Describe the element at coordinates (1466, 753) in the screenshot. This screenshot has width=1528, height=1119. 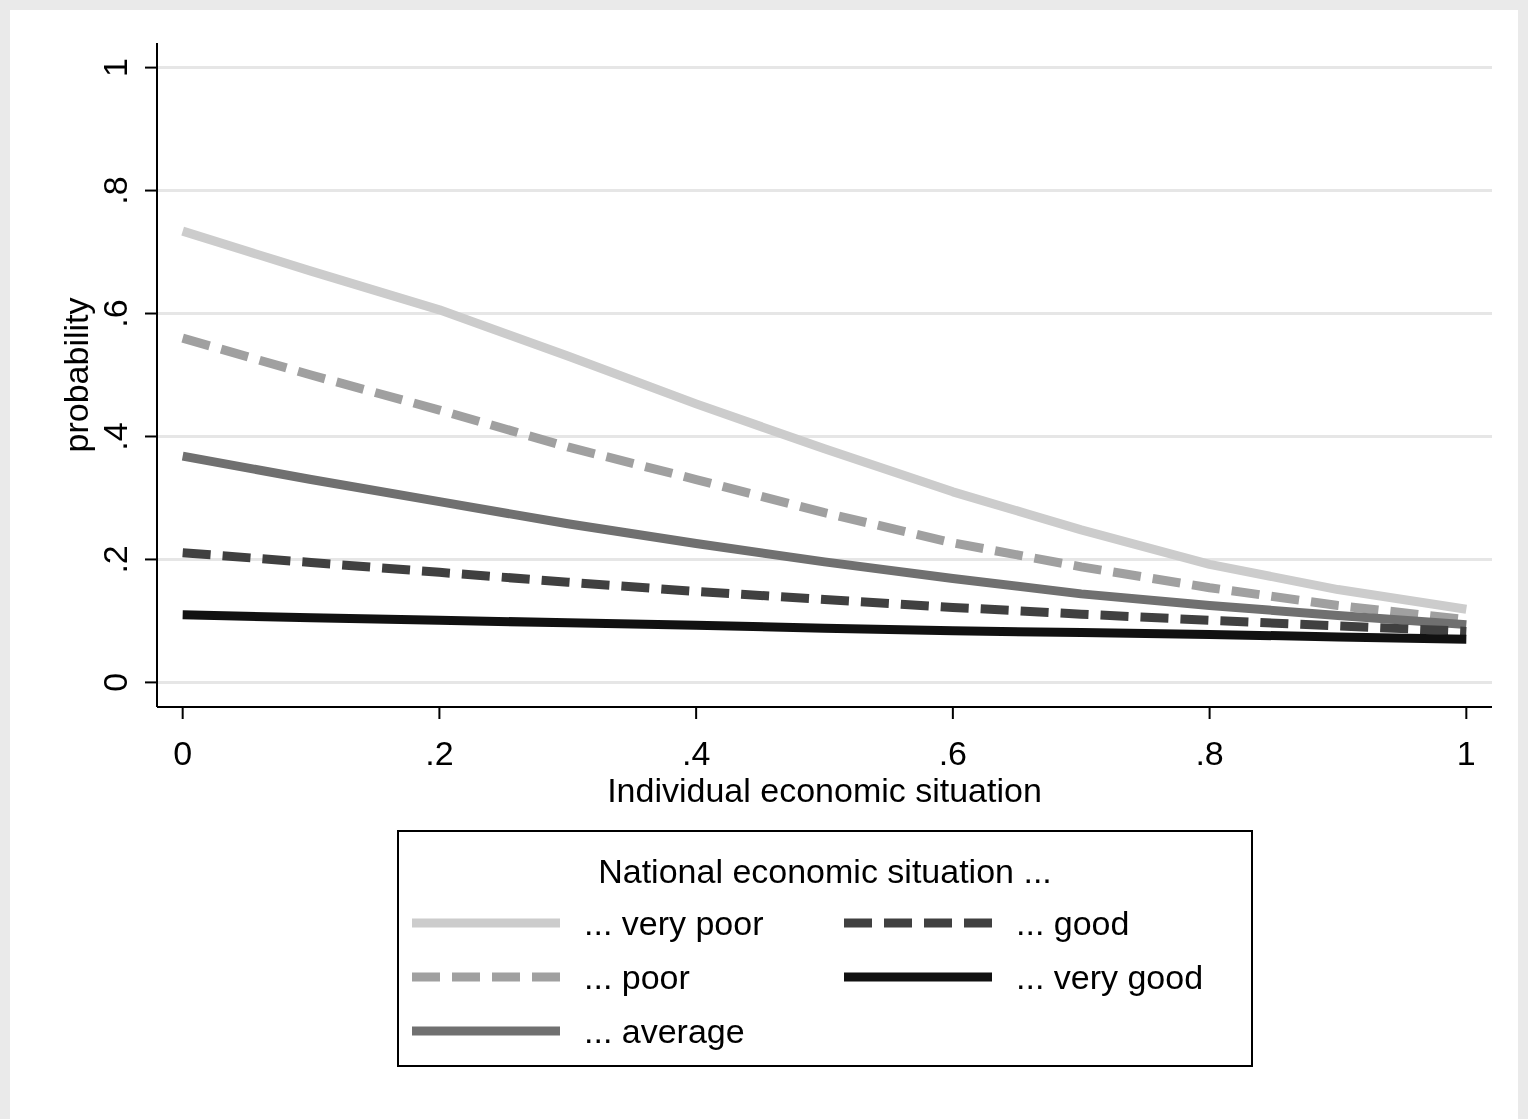
I see `x-tick-label: 1` at that location.